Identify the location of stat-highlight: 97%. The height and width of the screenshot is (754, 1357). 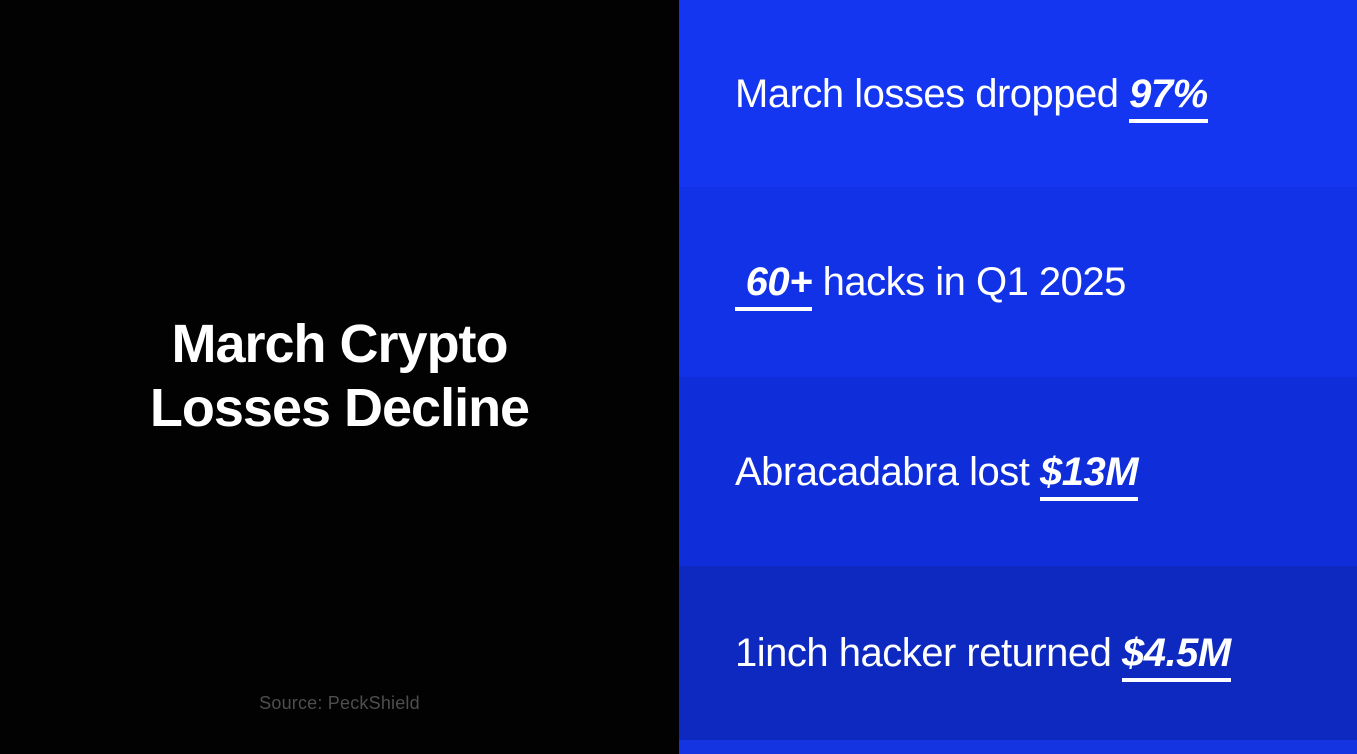
(1168, 97).